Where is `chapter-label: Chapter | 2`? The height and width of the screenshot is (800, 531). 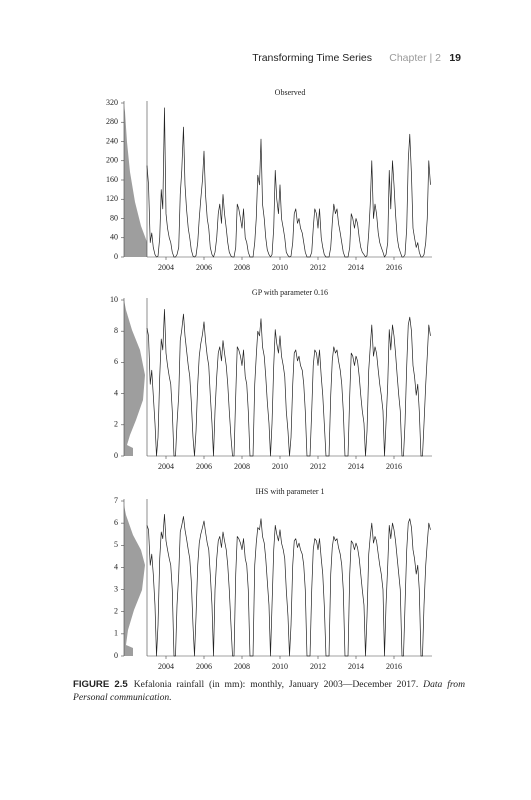
chapter-label: Chapter | 2 is located at coordinates (415, 58).